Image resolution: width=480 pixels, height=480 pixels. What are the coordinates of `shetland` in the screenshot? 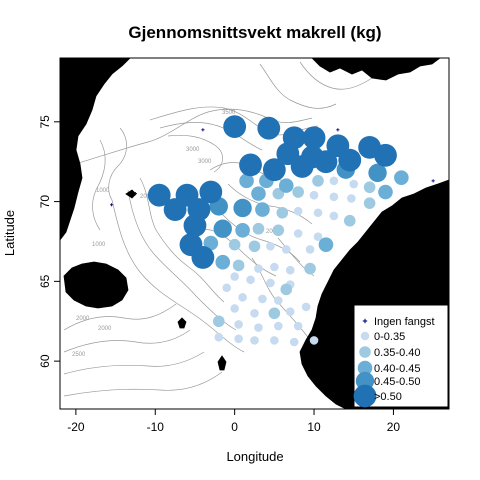 It's located at (222, 363).